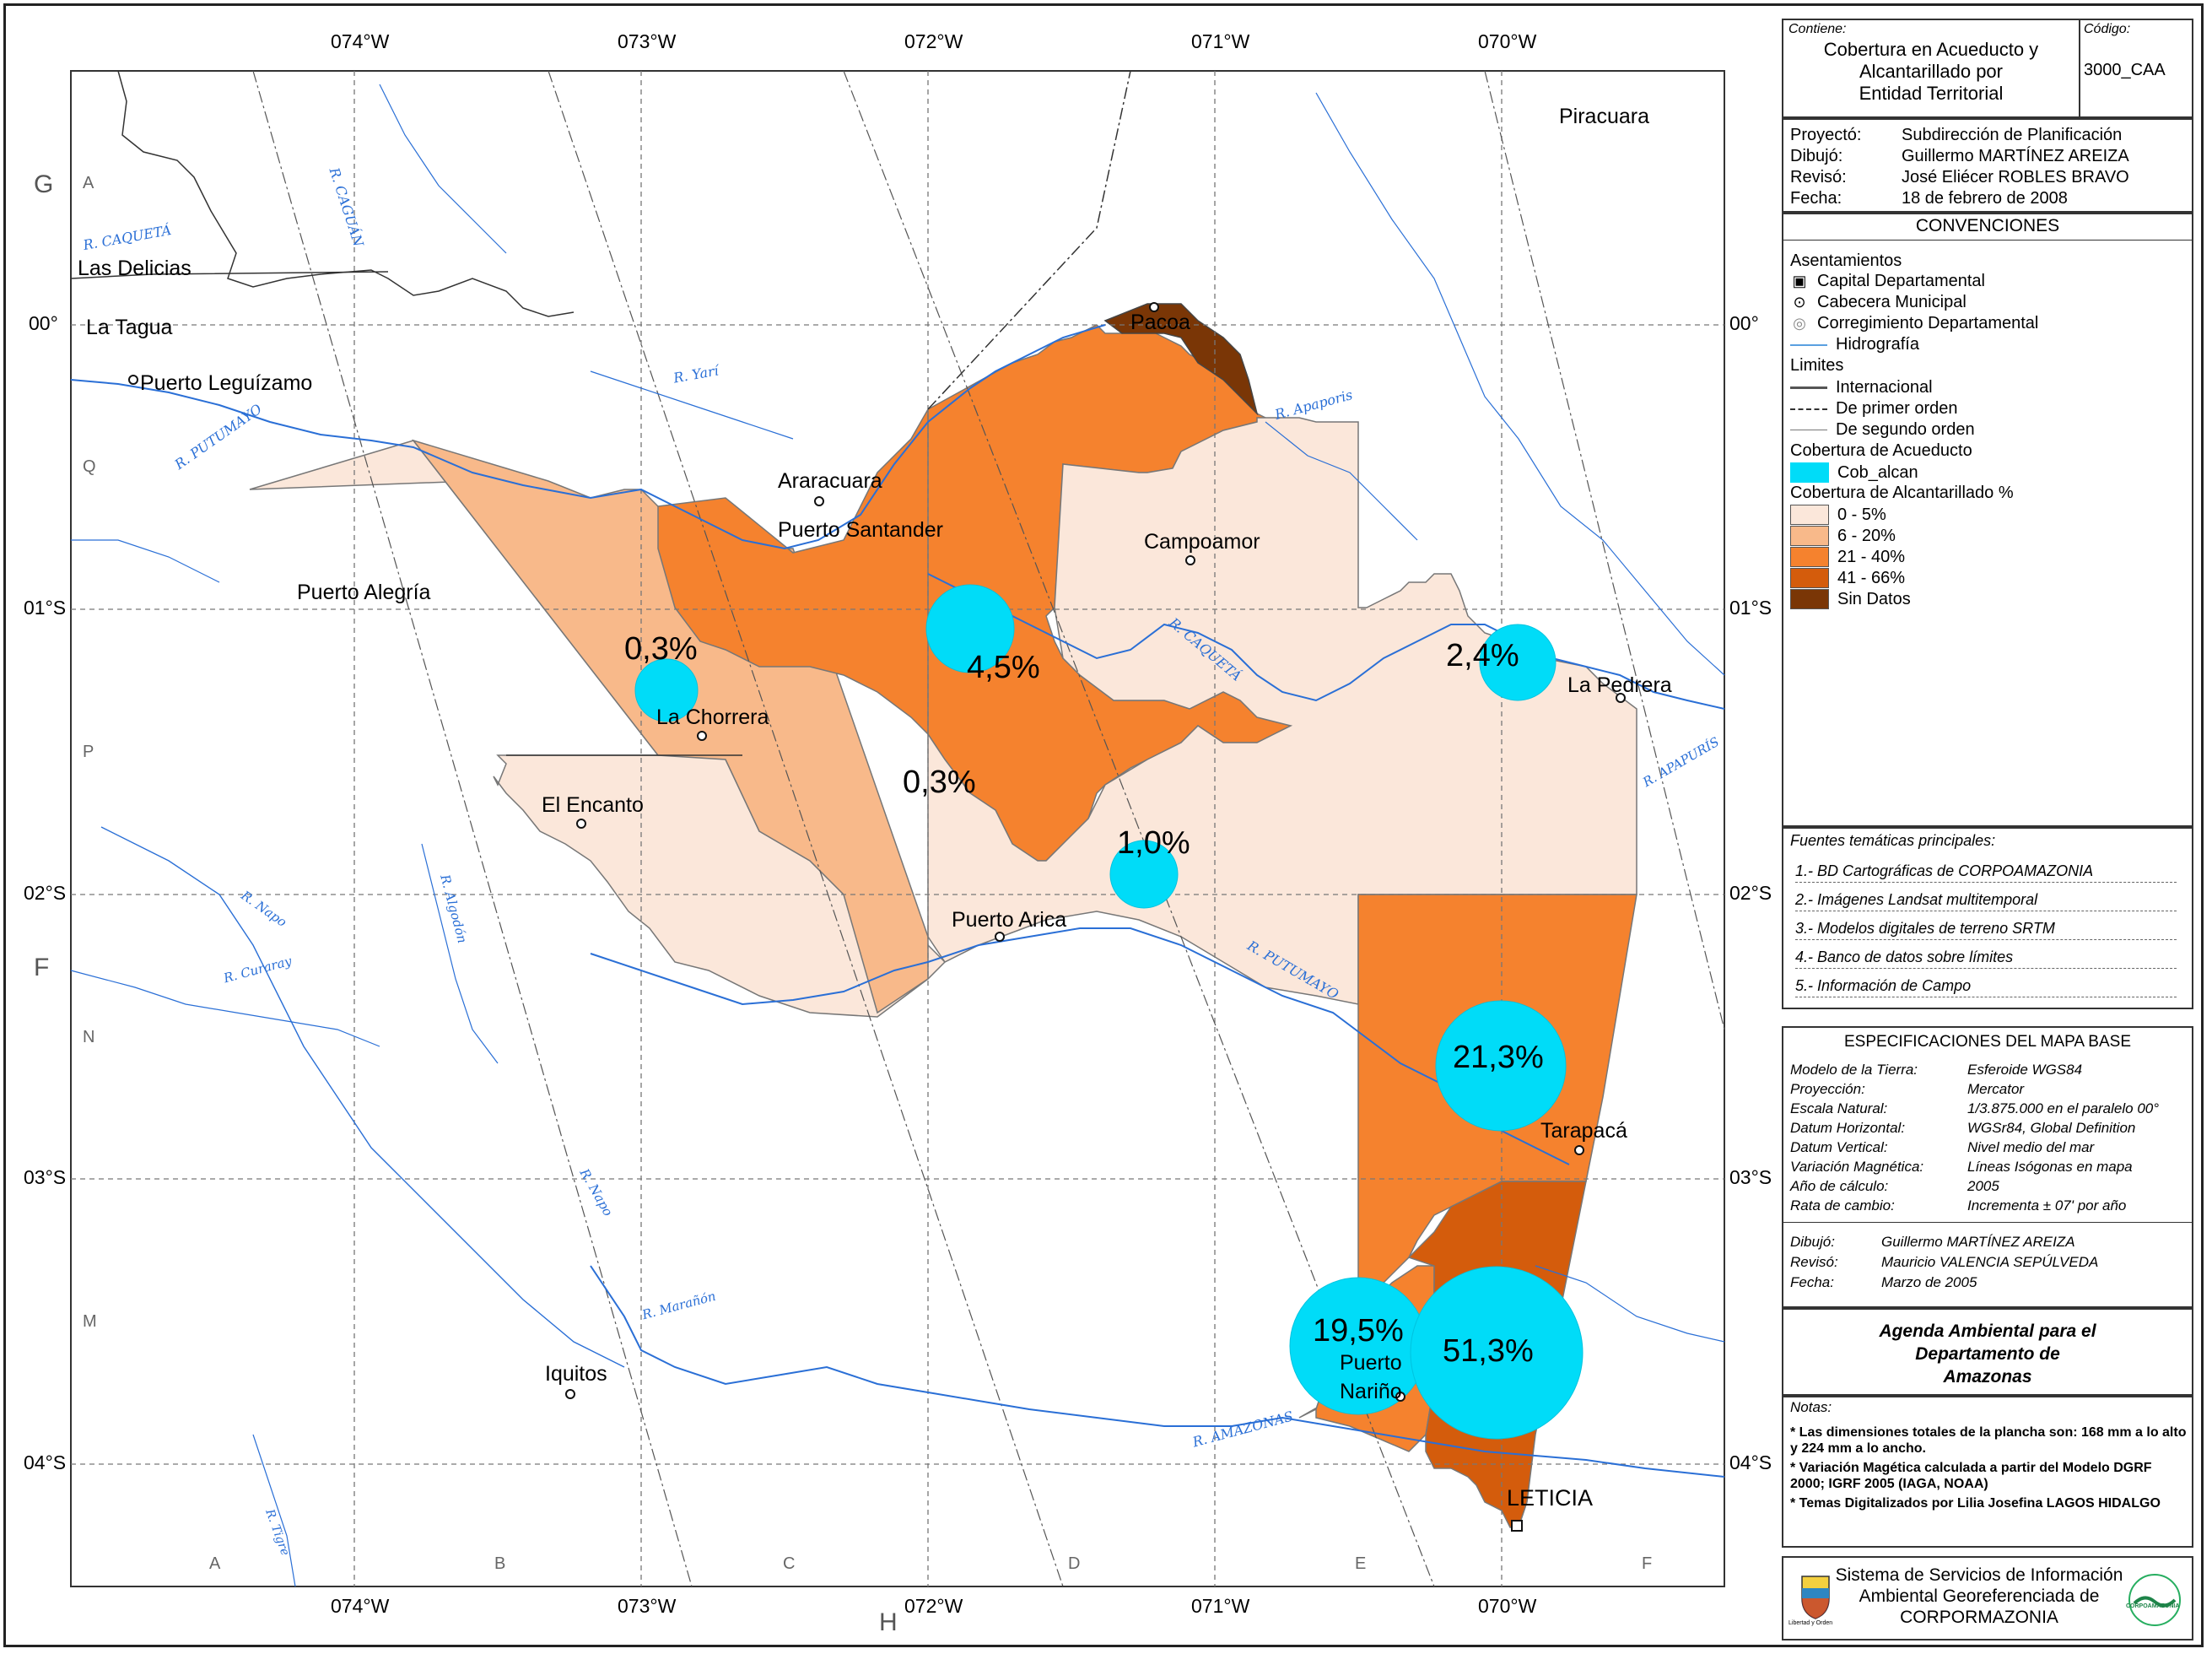  Describe the element at coordinates (129, 327) in the screenshot. I see `place-label: La Tagua` at that location.